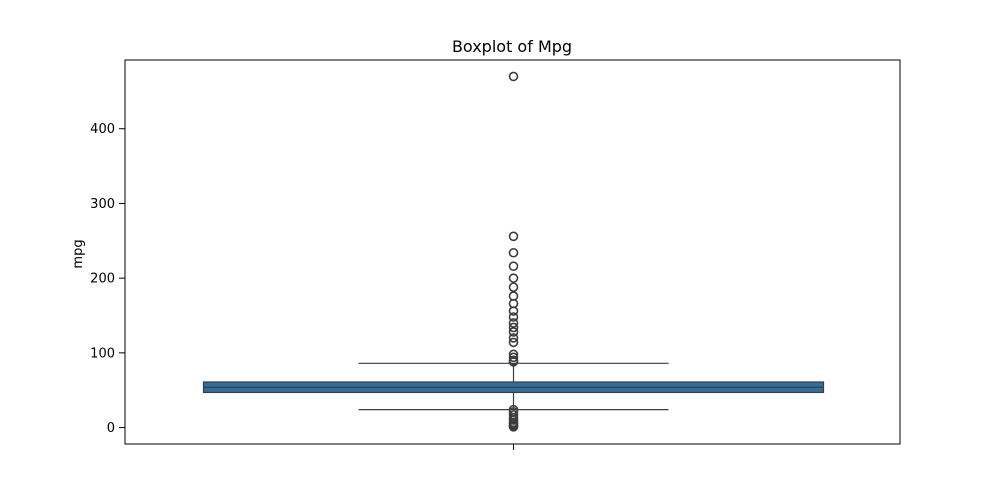 This screenshot has width=1000, height=500. What do you see at coordinates (111, 428) in the screenshot?
I see `y-tick-label: 0` at bounding box center [111, 428].